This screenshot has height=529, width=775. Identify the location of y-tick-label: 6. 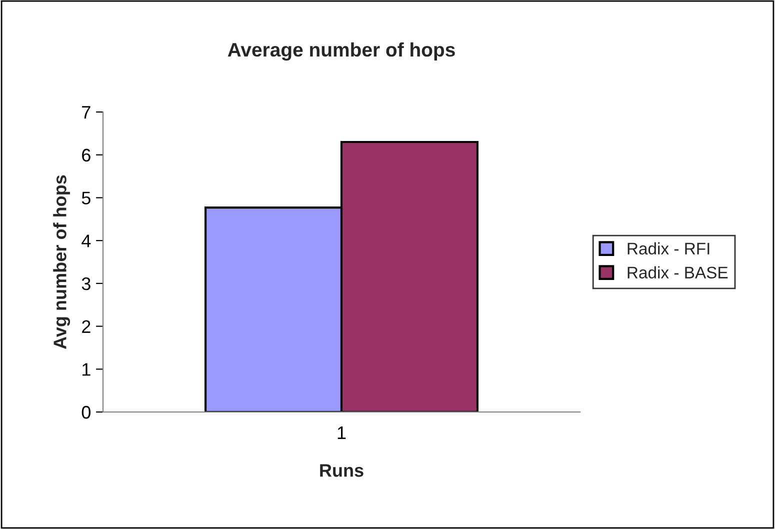
(86, 155).